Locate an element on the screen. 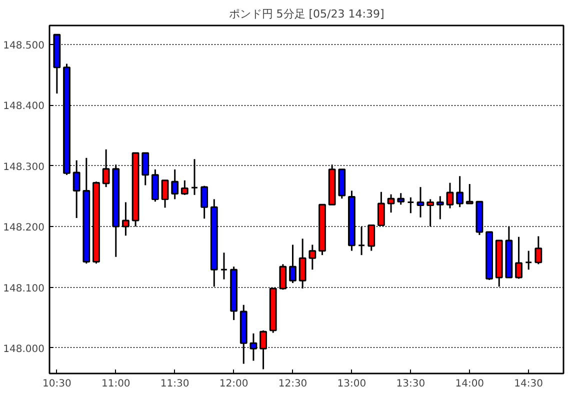 This screenshot has height=398, width=570. x-tick-label: 14:30 is located at coordinates (529, 384).